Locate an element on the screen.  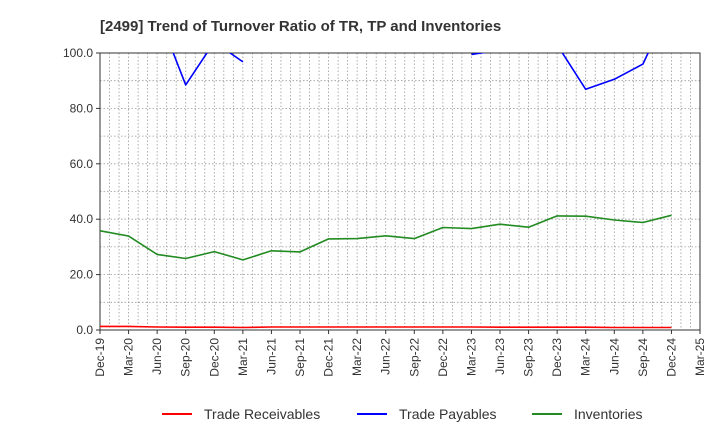
y-tick-label: 80.0 is located at coordinates (82, 108).